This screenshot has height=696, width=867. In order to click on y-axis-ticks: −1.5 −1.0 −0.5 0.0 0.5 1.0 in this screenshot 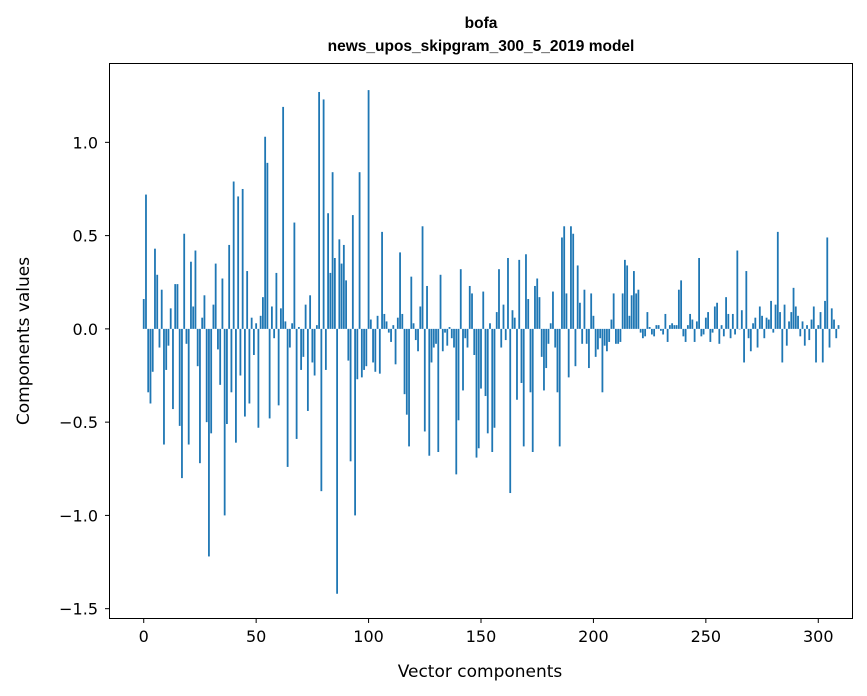, I will do `click(84, 376)`.